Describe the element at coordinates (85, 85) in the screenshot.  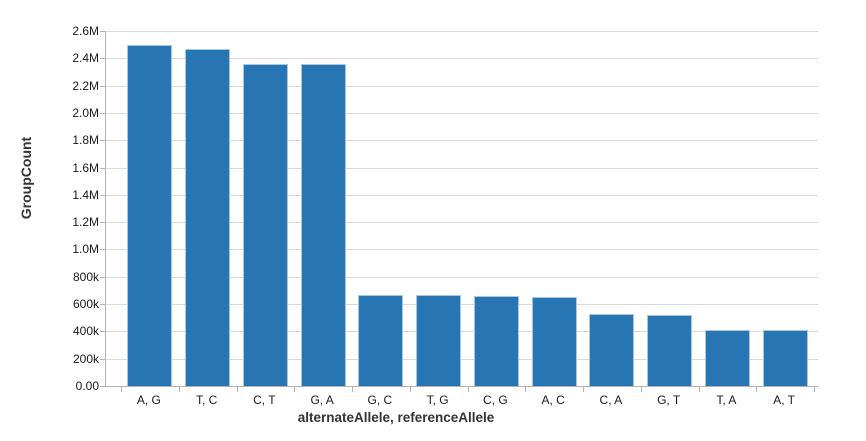
I see `y-tick-label: 2.2M` at that location.